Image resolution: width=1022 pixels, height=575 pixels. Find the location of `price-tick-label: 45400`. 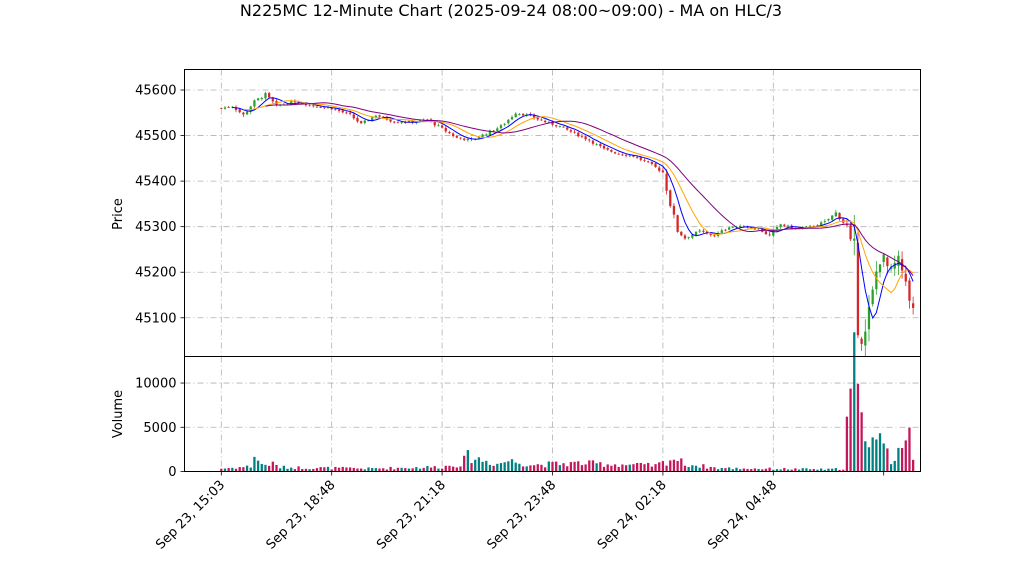

price-tick-label: 45400 is located at coordinates (155, 182).